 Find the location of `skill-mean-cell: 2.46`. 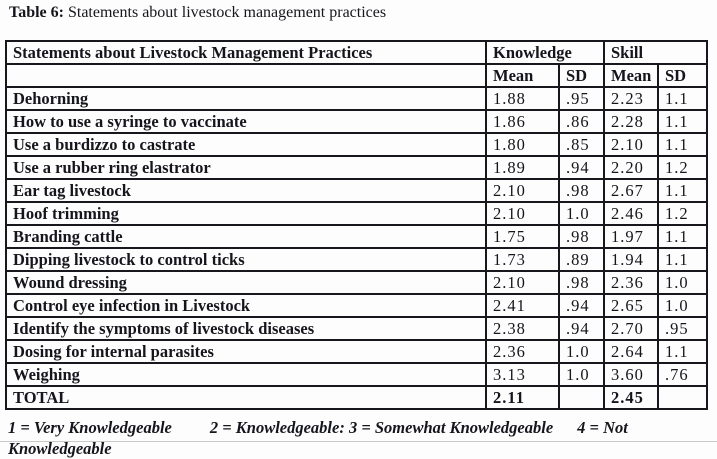

skill-mean-cell: 2.46 is located at coordinates (631, 213).